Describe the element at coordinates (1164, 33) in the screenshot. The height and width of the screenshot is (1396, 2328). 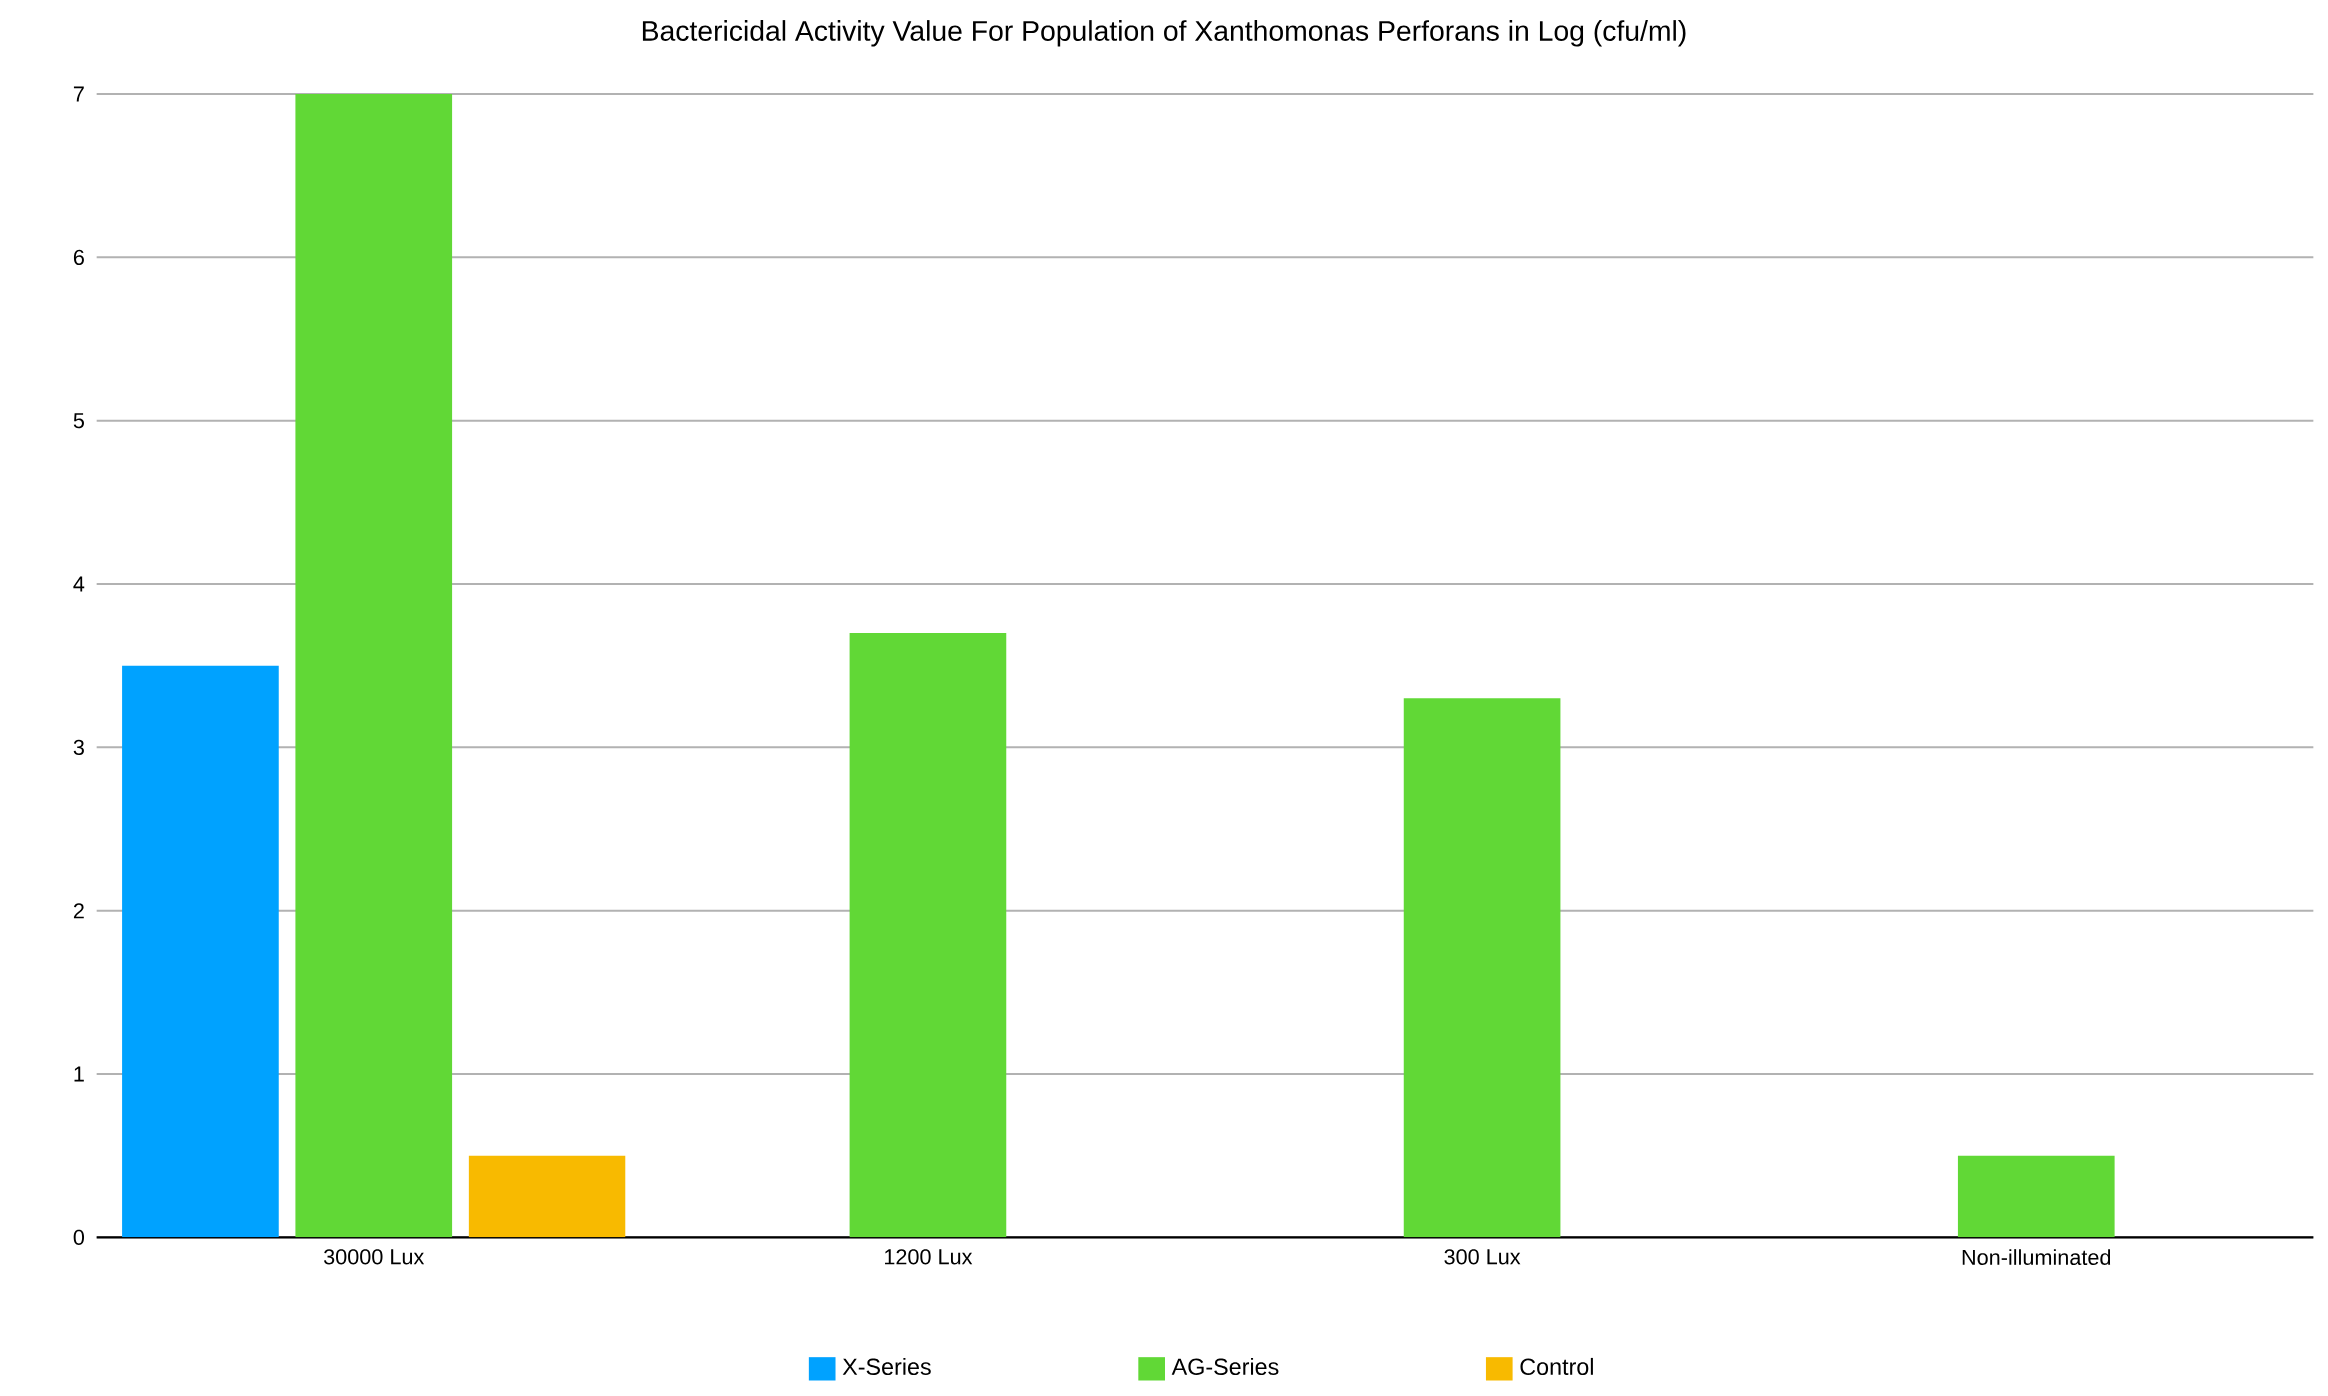
I see `chart-title: Bactericidal Activity Value For Population of Xanthomonas Perforans in Log (cfu/ml)` at that location.